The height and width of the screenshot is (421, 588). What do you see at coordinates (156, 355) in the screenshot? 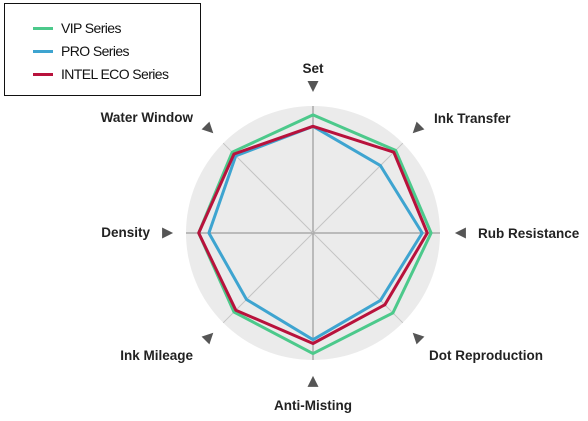
I see `axis-label-ink-mileage: Ink Mileage` at bounding box center [156, 355].